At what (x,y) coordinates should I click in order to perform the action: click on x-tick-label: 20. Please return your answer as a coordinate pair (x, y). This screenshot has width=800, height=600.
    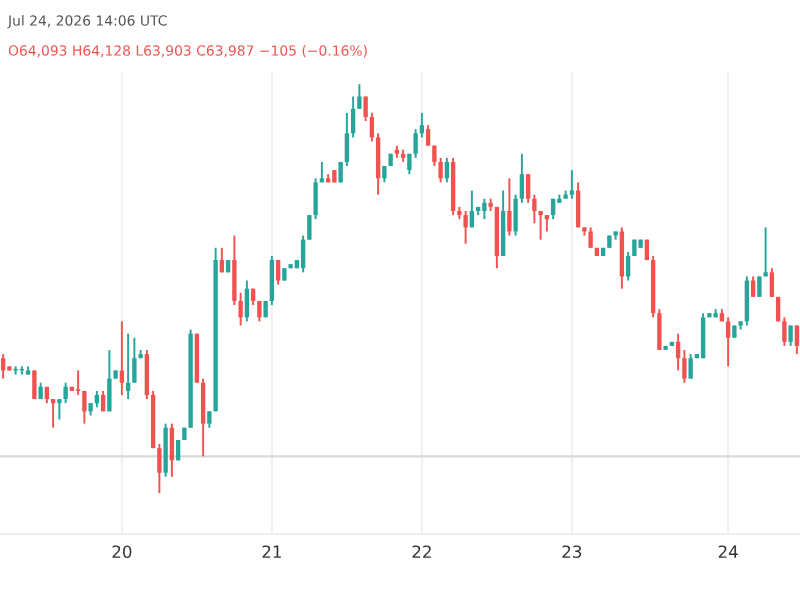
    Looking at the image, I should click on (122, 552).